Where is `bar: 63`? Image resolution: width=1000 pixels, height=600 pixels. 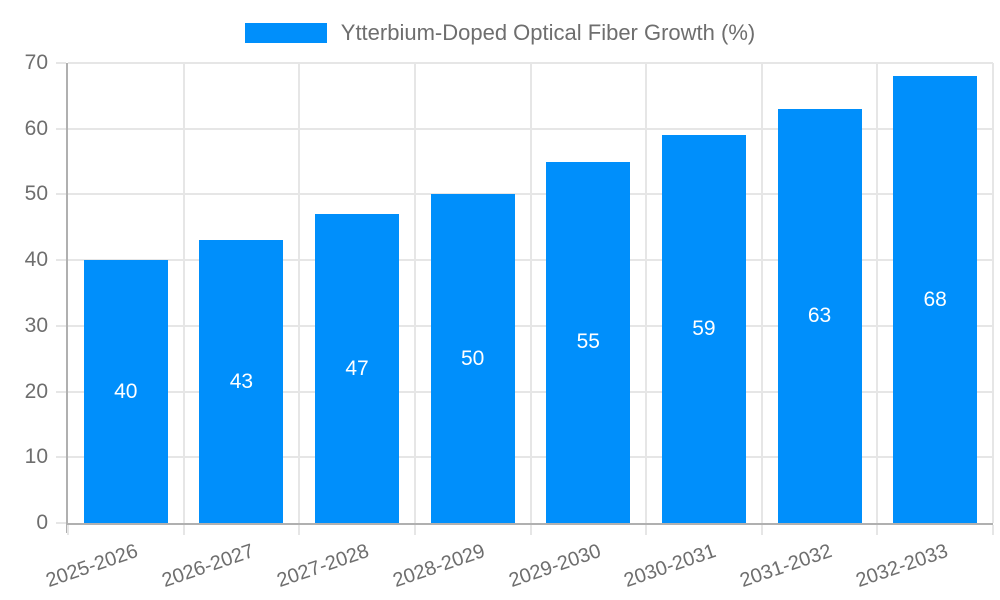
bar: 63 is located at coordinates (819, 316).